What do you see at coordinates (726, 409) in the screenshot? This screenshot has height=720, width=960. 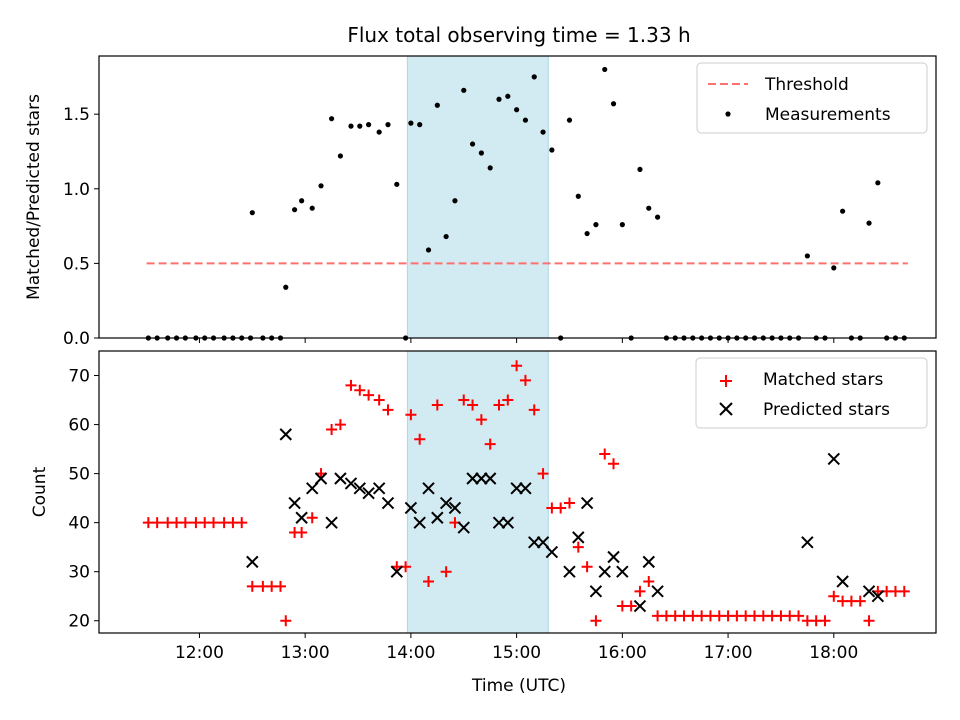 I see `legend-predicted-swatch` at bounding box center [726, 409].